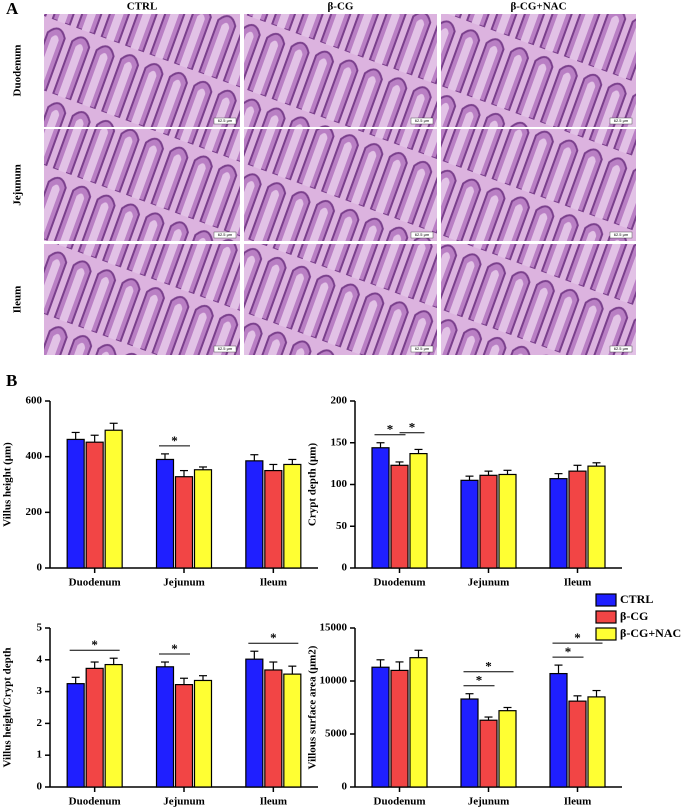 Image resolution: width=685 pixels, height=811 pixels. I want to click on y-tick-label: 150, so click(339, 442).